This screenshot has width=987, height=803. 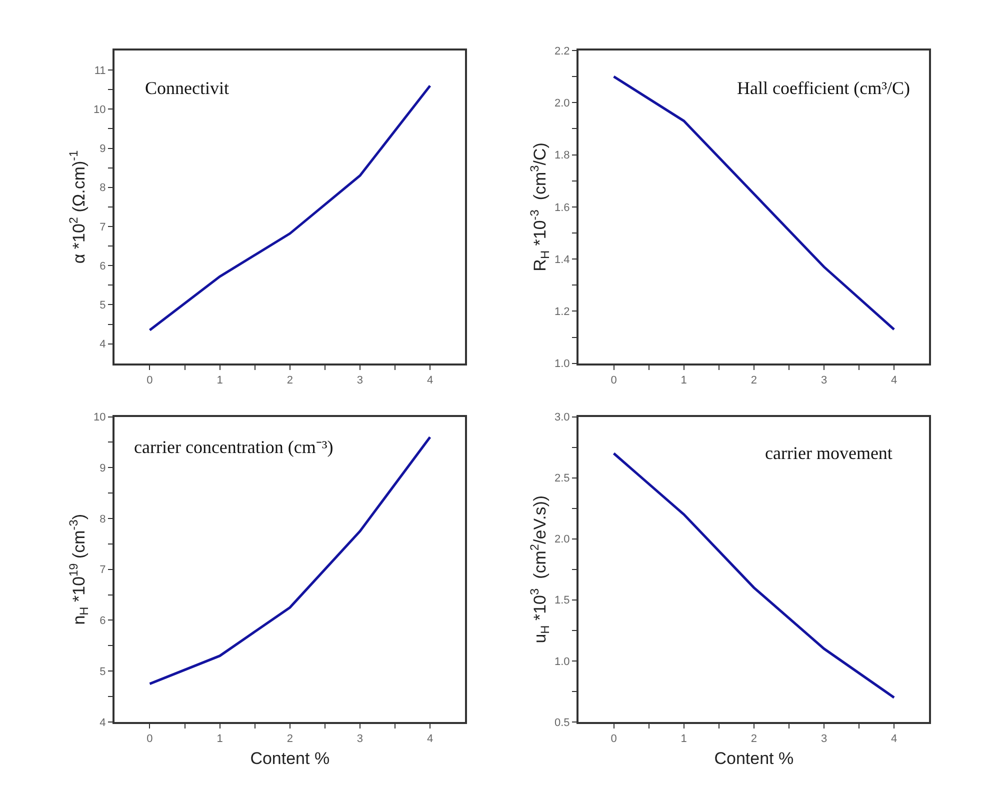 What do you see at coordinates (562, 51) in the screenshot?
I see `y-tick-label: 2.2` at bounding box center [562, 51].